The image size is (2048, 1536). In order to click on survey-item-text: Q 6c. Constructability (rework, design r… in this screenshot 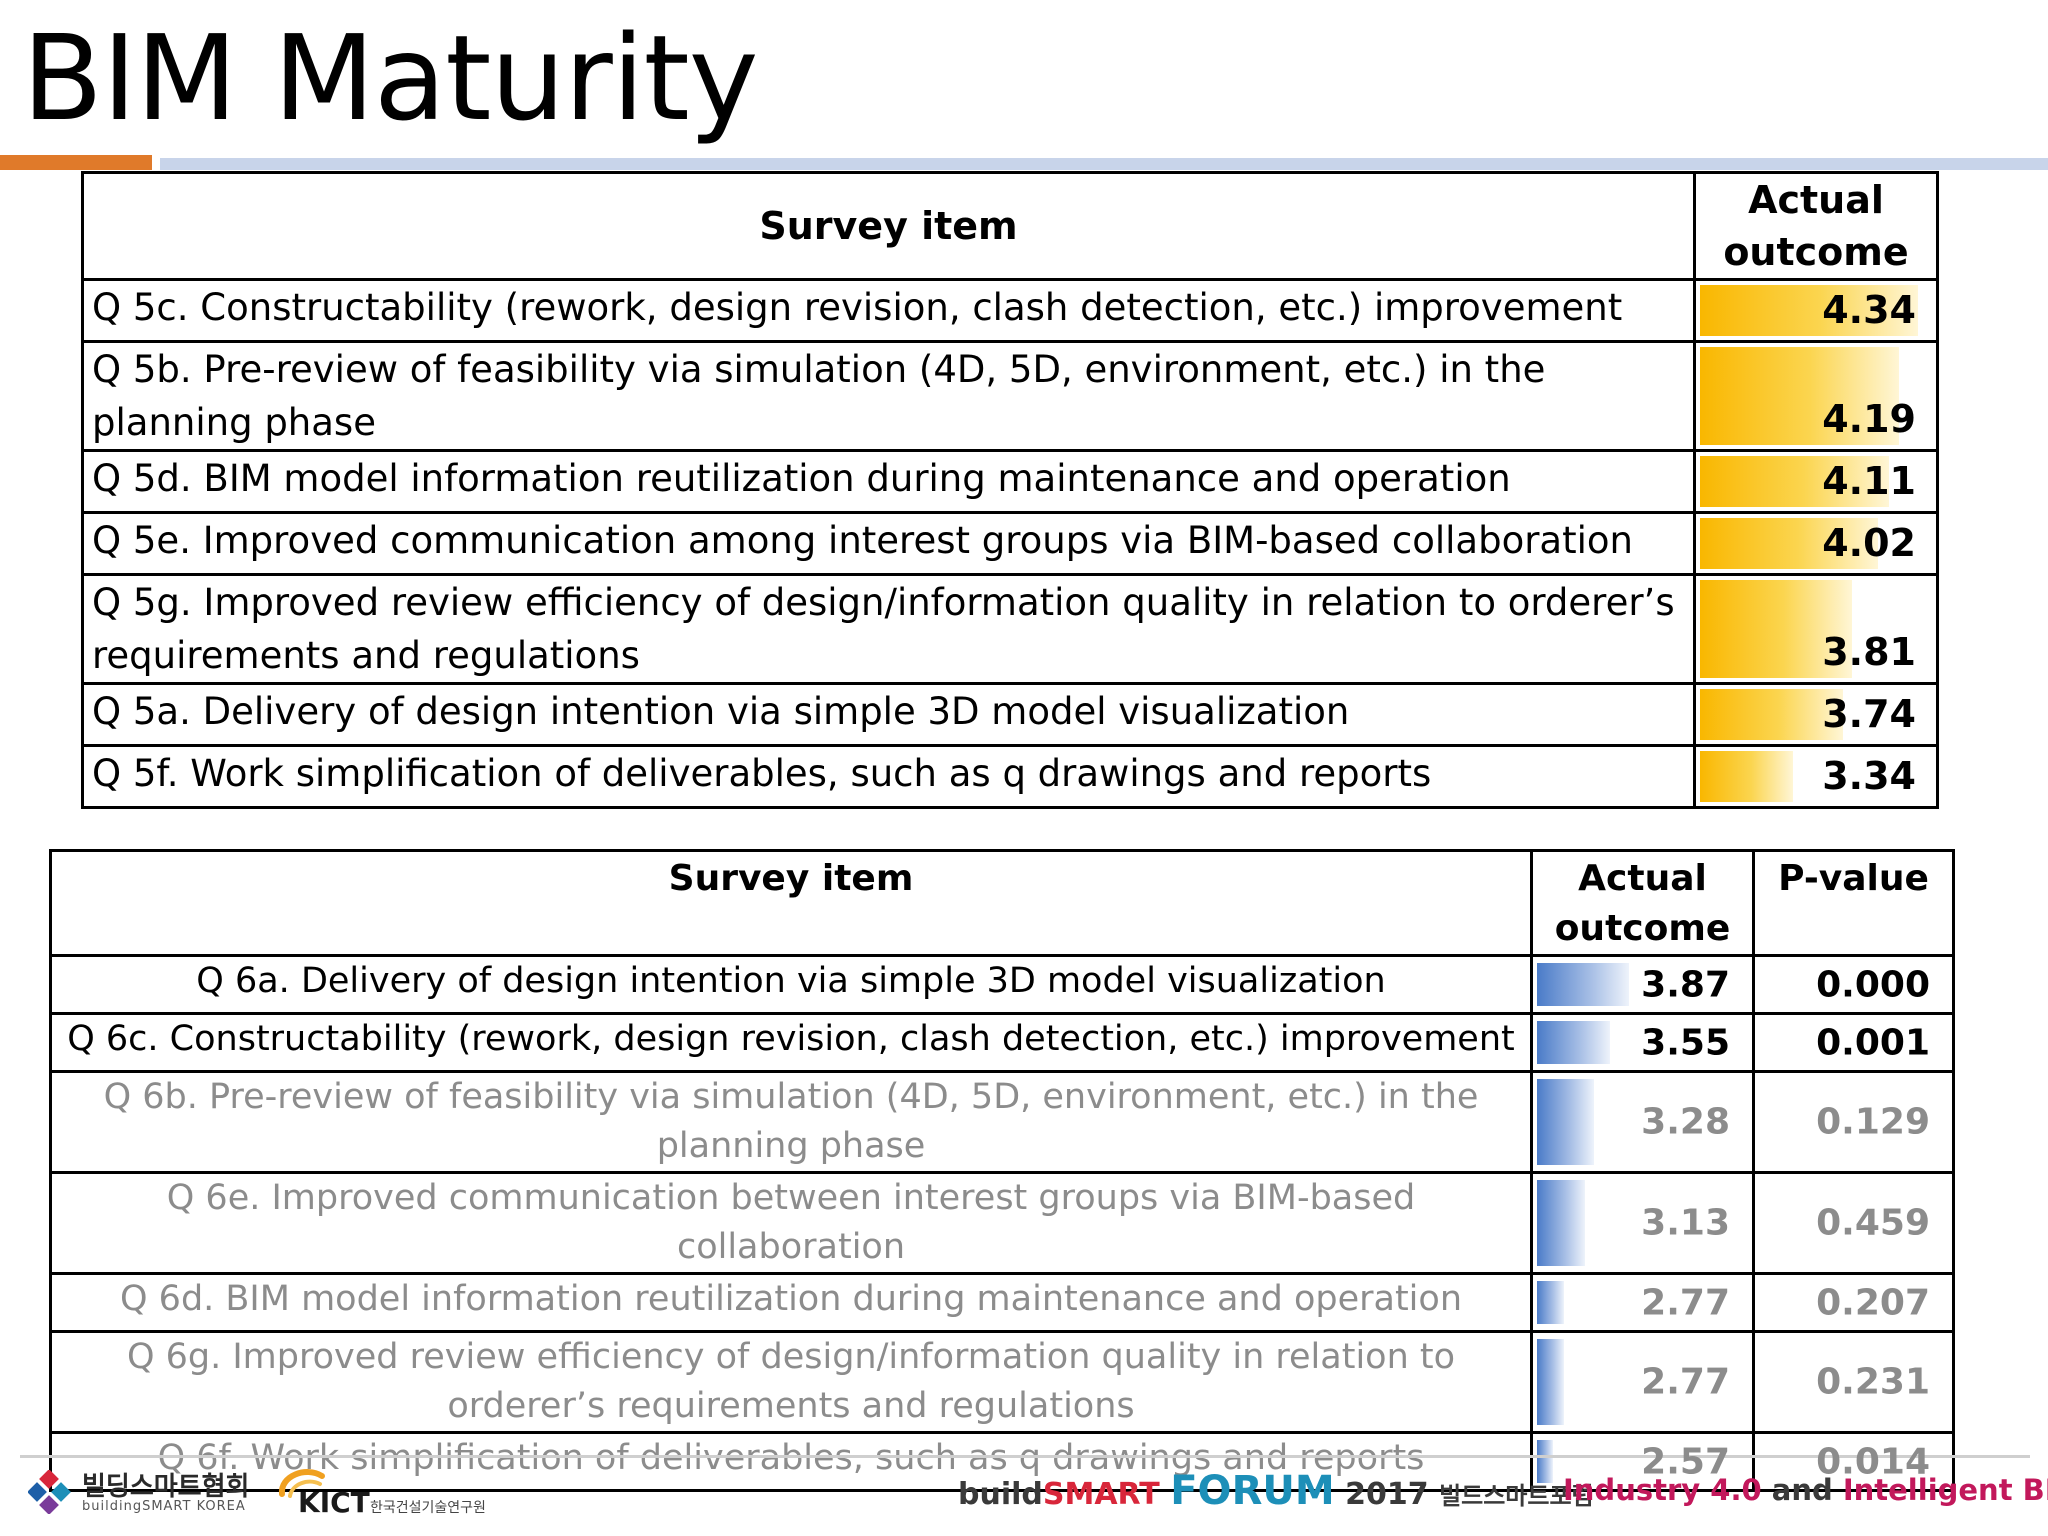, I will do `click(791, 1042)`.